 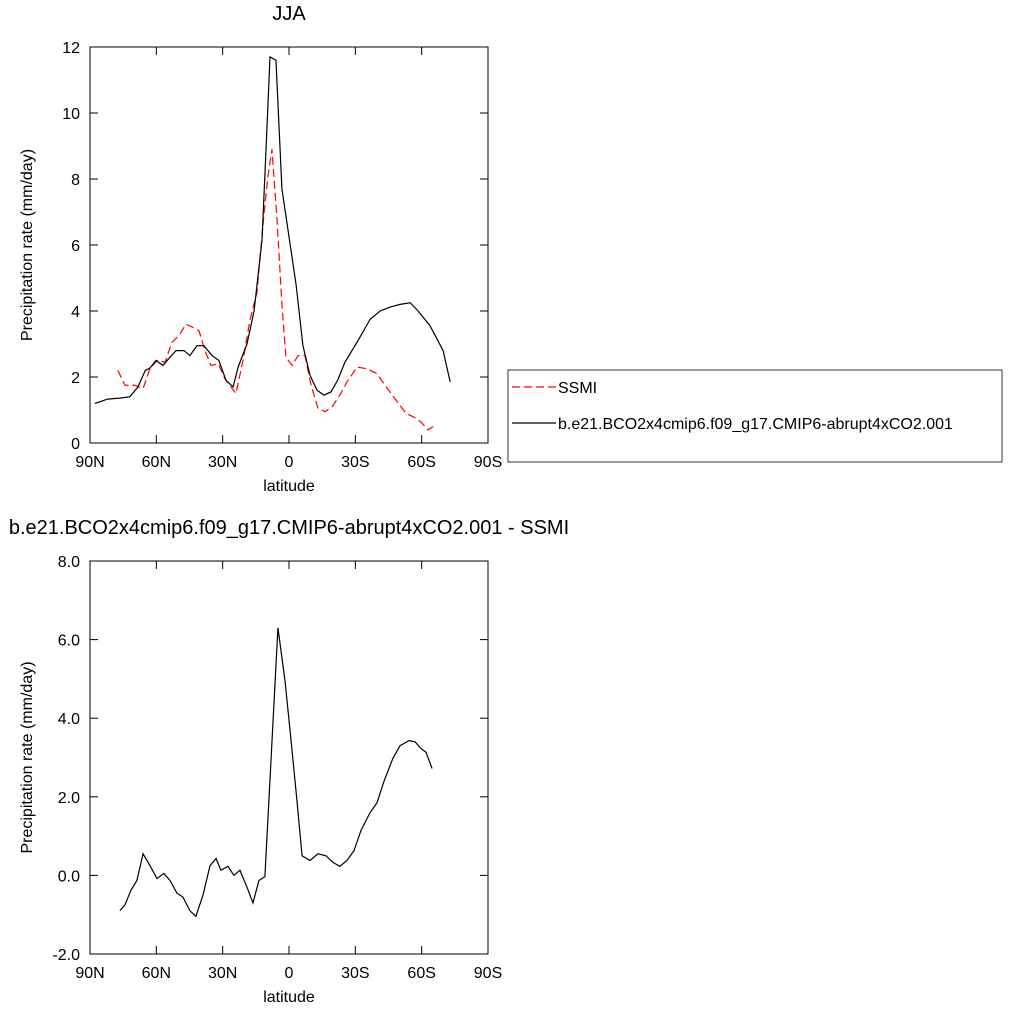 What do you see at coordinates (69, 719) in the screenshot?
I see `y-tick-label: 4.0` at bounding box center [69, 719].